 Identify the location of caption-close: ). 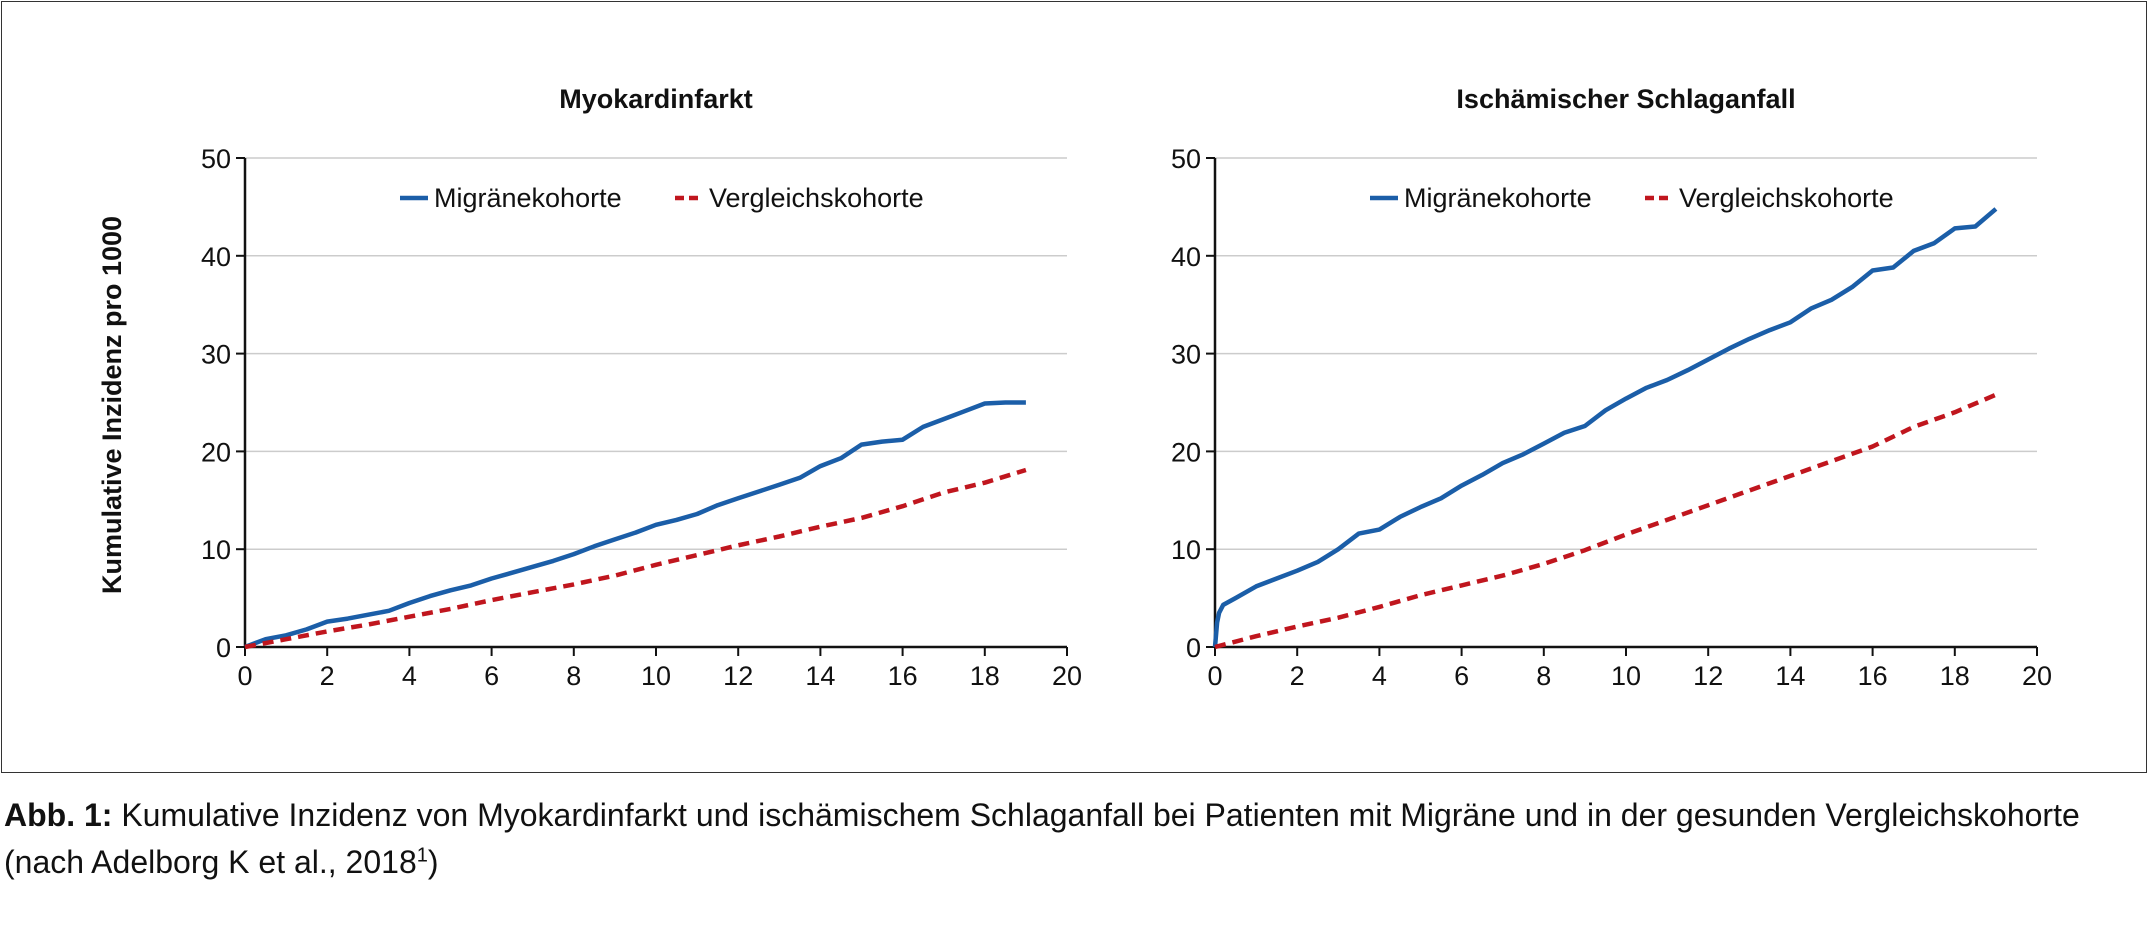
(433, 862).